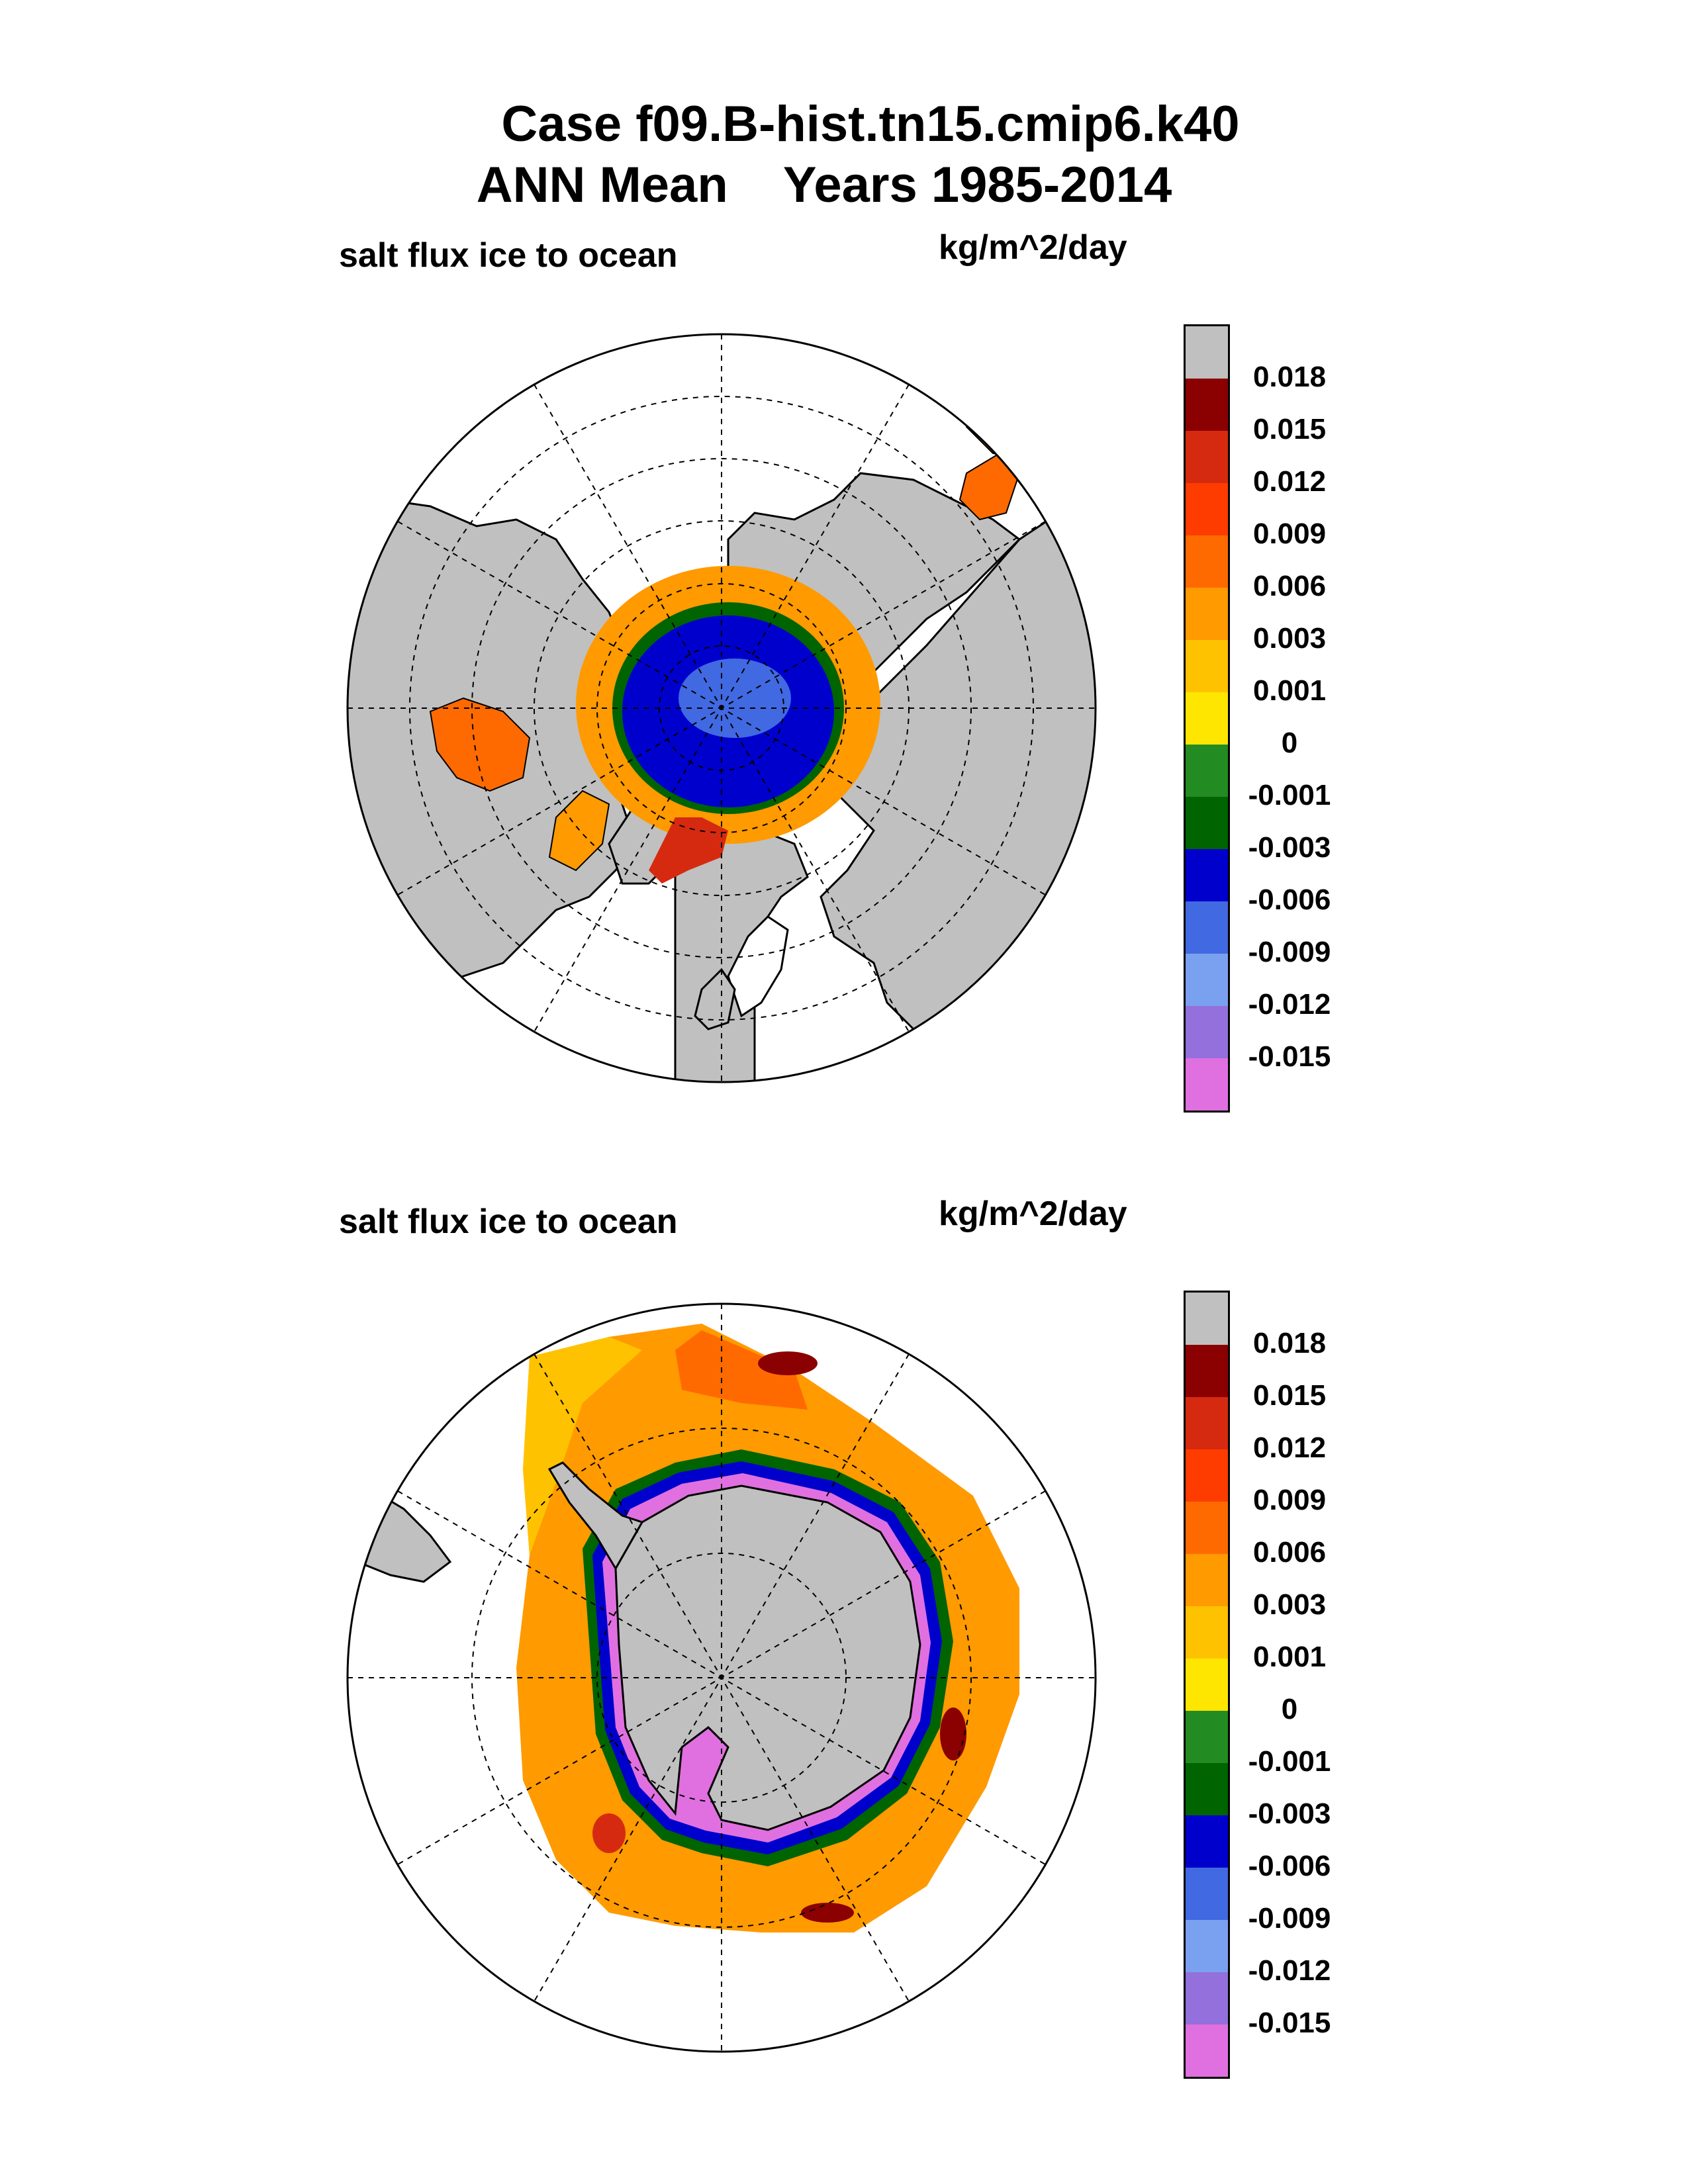  I want to click on south-colorbar-tick-label: -0.012, so click(1289, 1971).